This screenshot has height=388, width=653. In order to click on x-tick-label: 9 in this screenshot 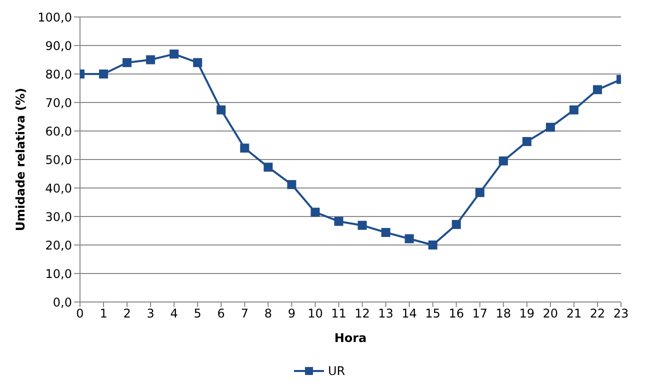, I will do `click(292, 313)`.